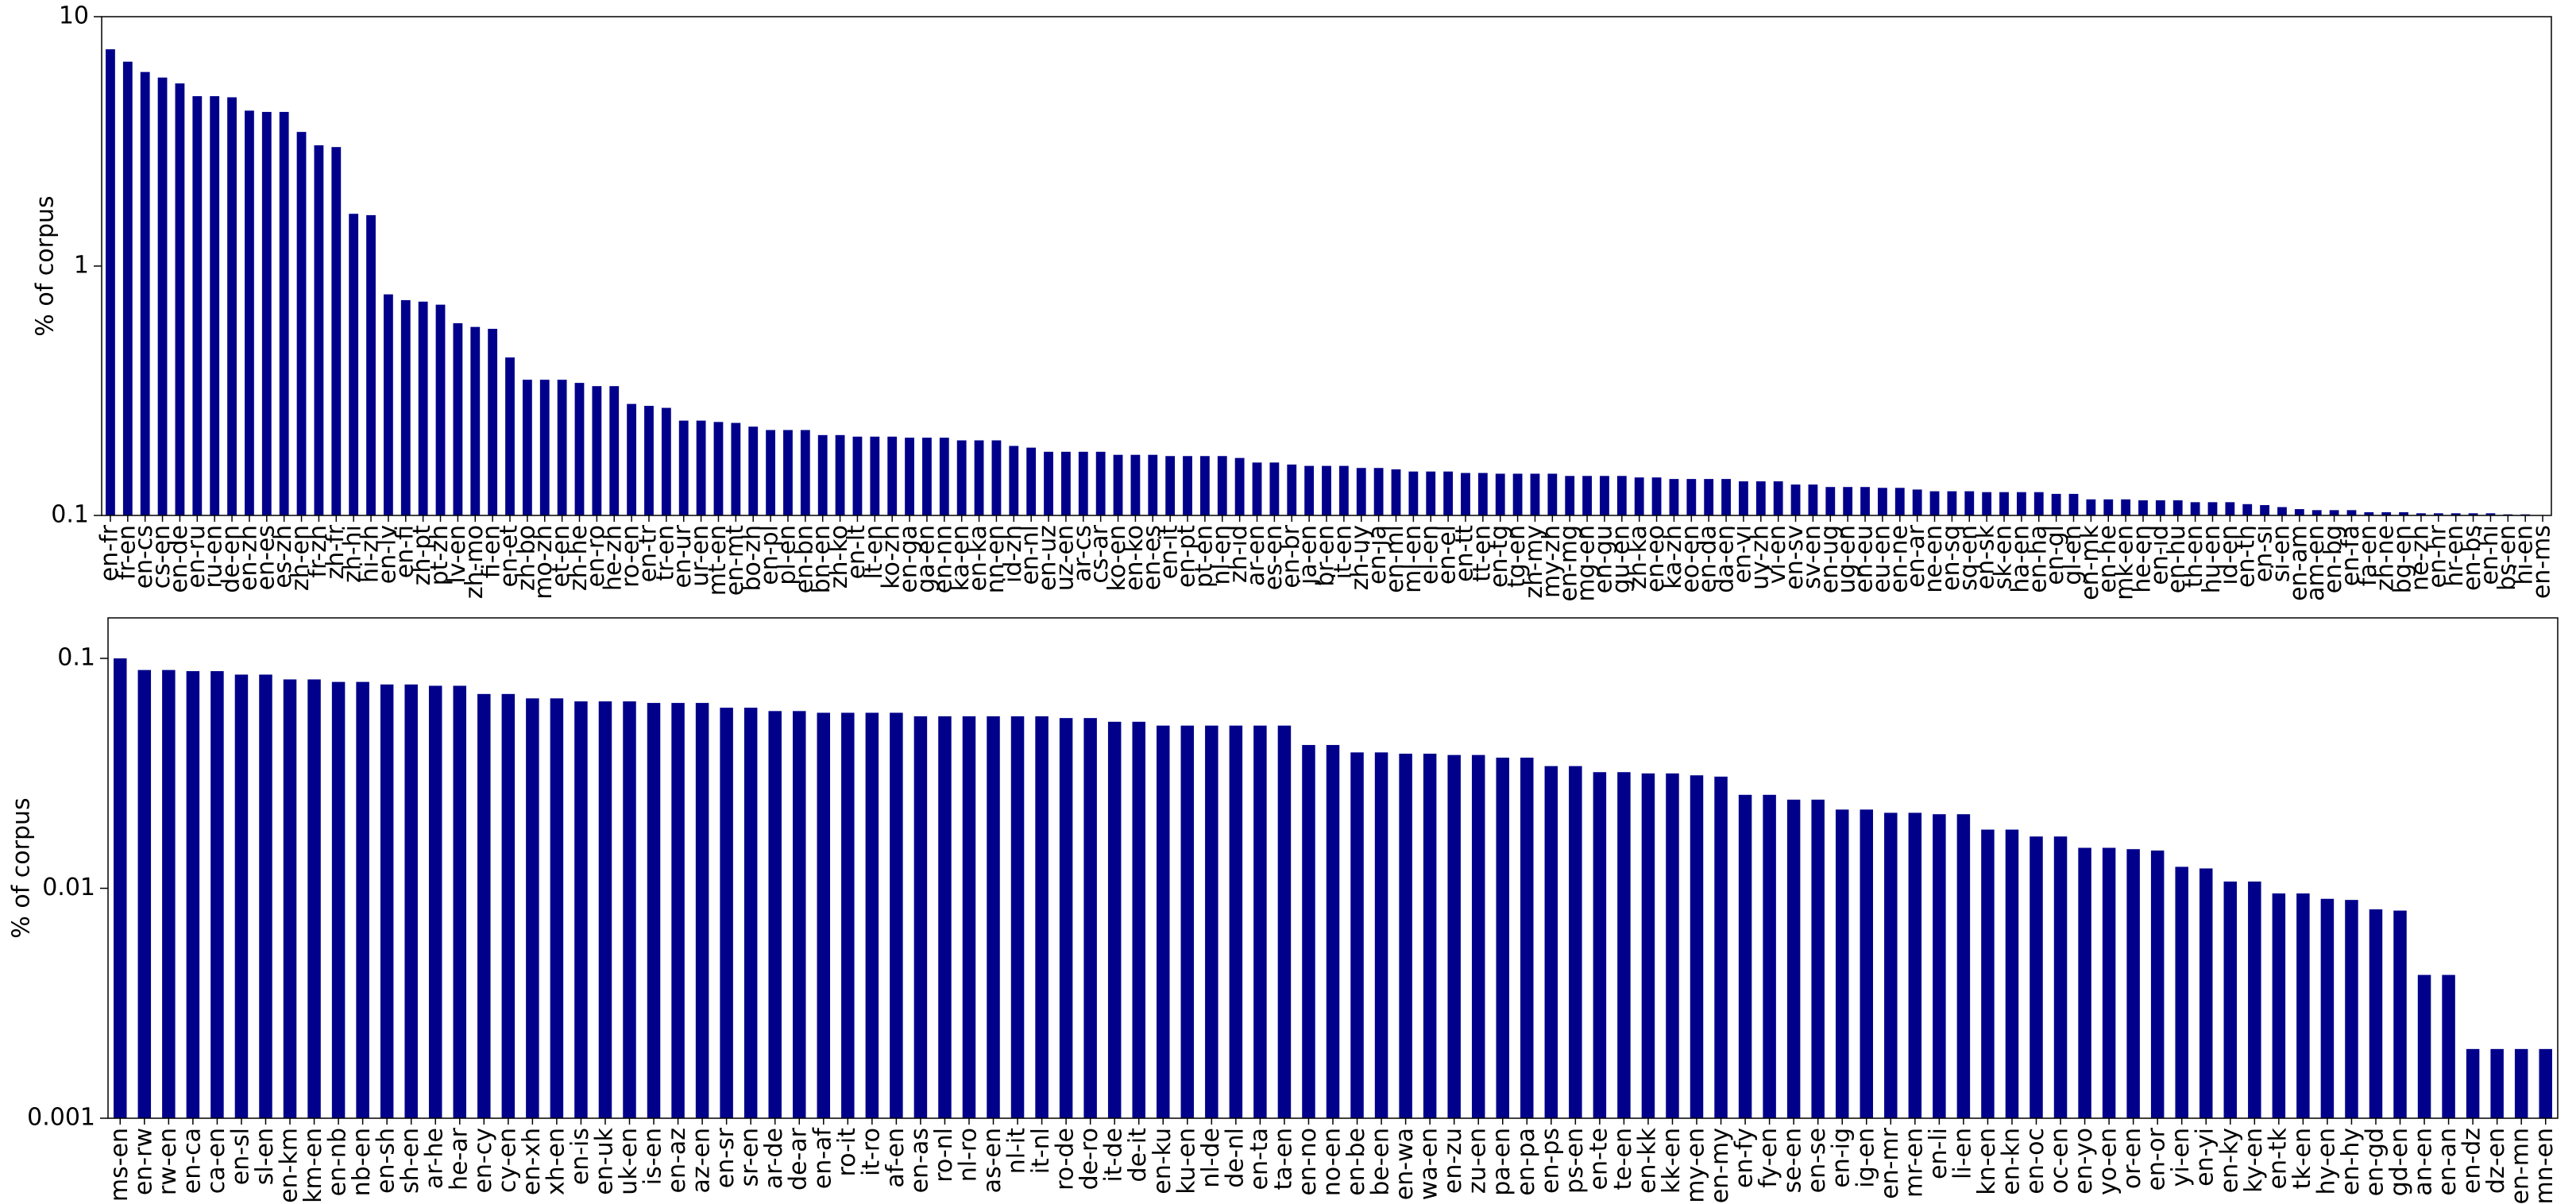 Image resolution: width=2576 pixels, height=1204 pixels. Describe the element at coordinates (2212, 559) in the screenshot. I see `x-tick-label: hu-en` at that location.